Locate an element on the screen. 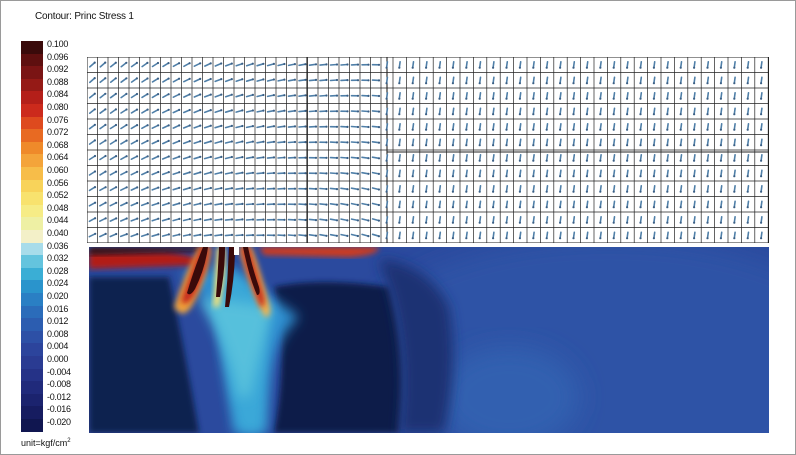 Image resolution: width=796 pixels, height=455 pixels. region-left-low is located at coordinates (144, 355).